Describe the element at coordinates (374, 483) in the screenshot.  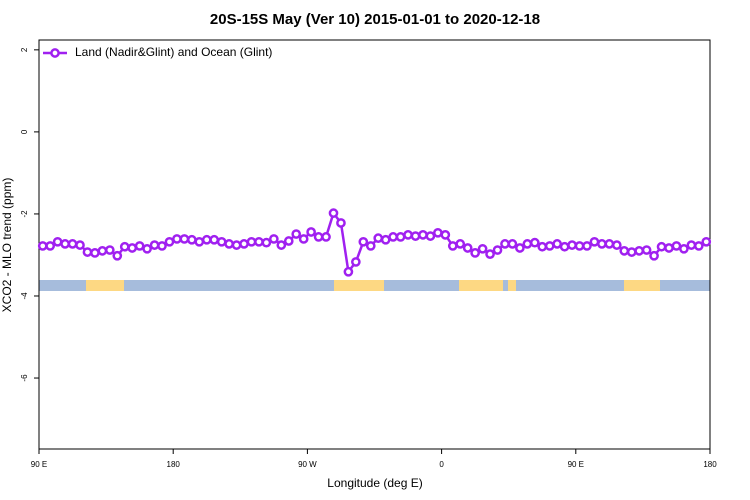
I see `x-axis-label: Longitude (deg E)` at that location.